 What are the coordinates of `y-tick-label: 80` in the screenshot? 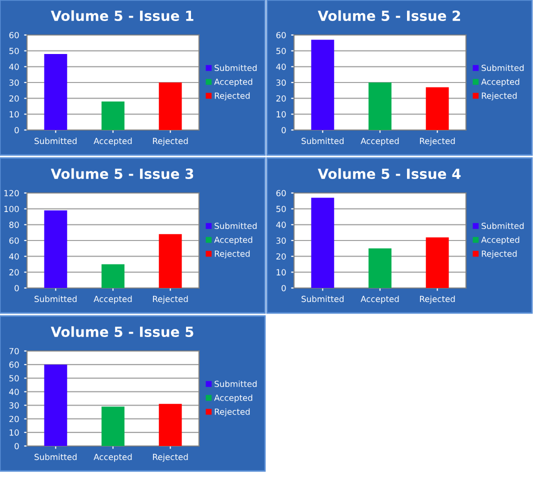 It's located at (14, 225).